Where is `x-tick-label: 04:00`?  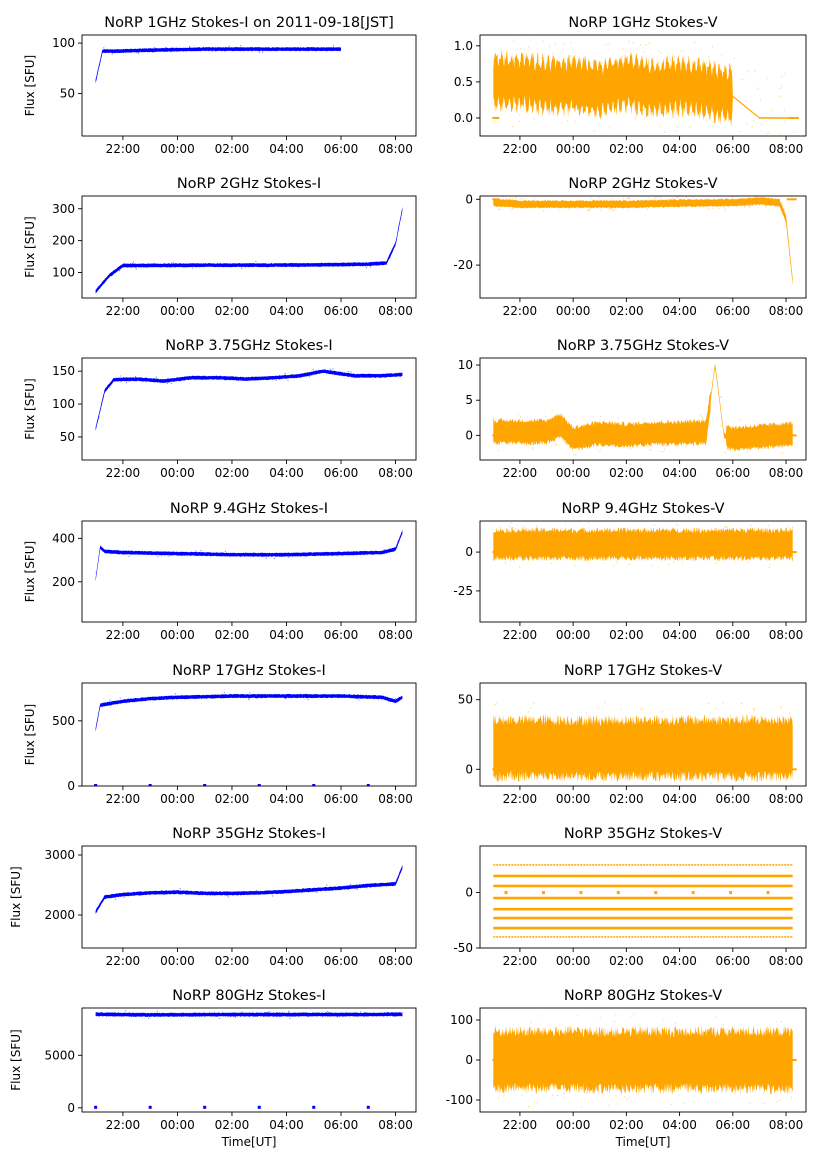 x-tick-label: 04:00 is located at coordinates (286, 635).